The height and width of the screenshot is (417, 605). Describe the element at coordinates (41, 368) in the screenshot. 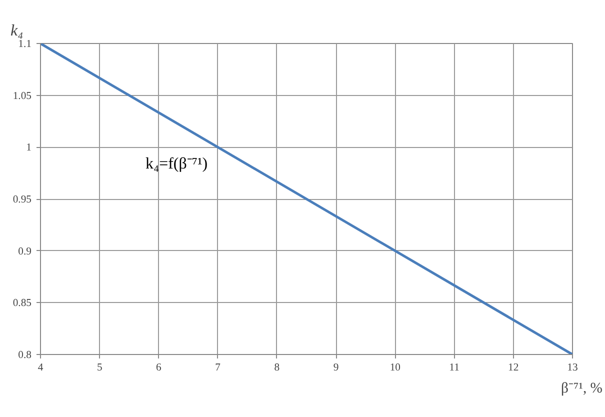

I see `x-tick-label: 4` at that location.